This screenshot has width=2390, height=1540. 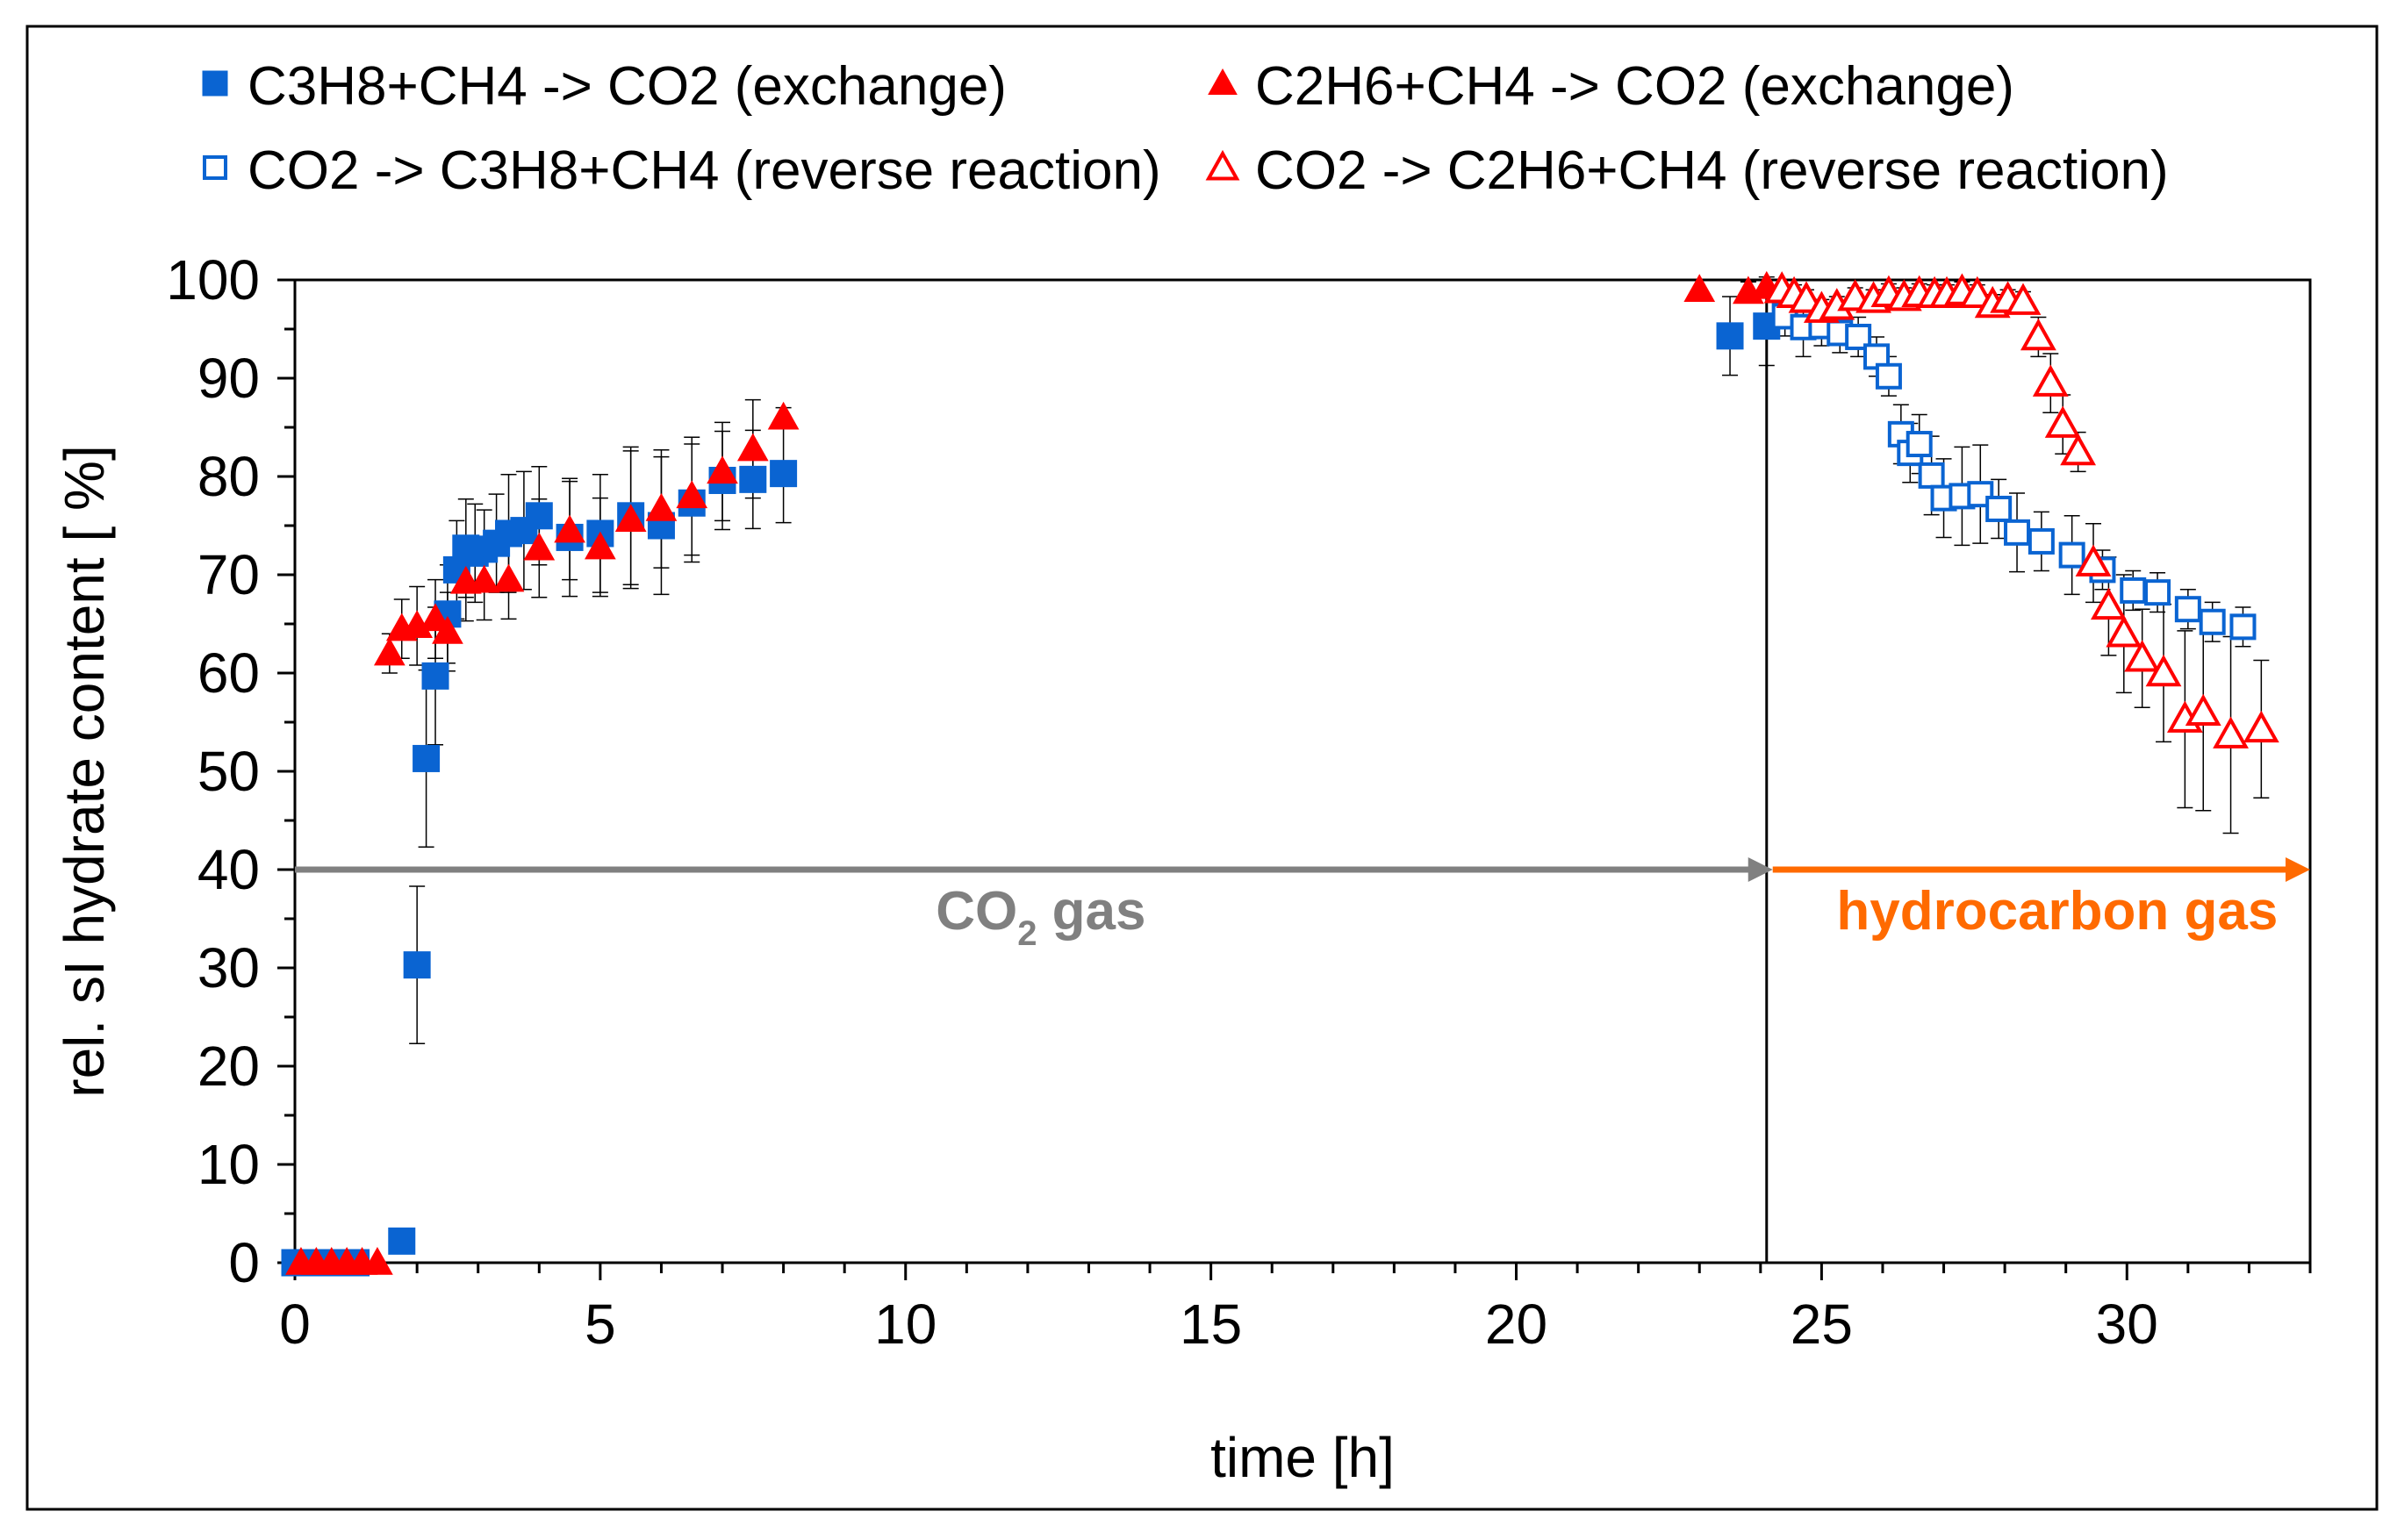 What do you see at coordinates (2127, 1324) in the screenshot?
I see `x-tick-label: 30` at bounding box center [2127, 1324].